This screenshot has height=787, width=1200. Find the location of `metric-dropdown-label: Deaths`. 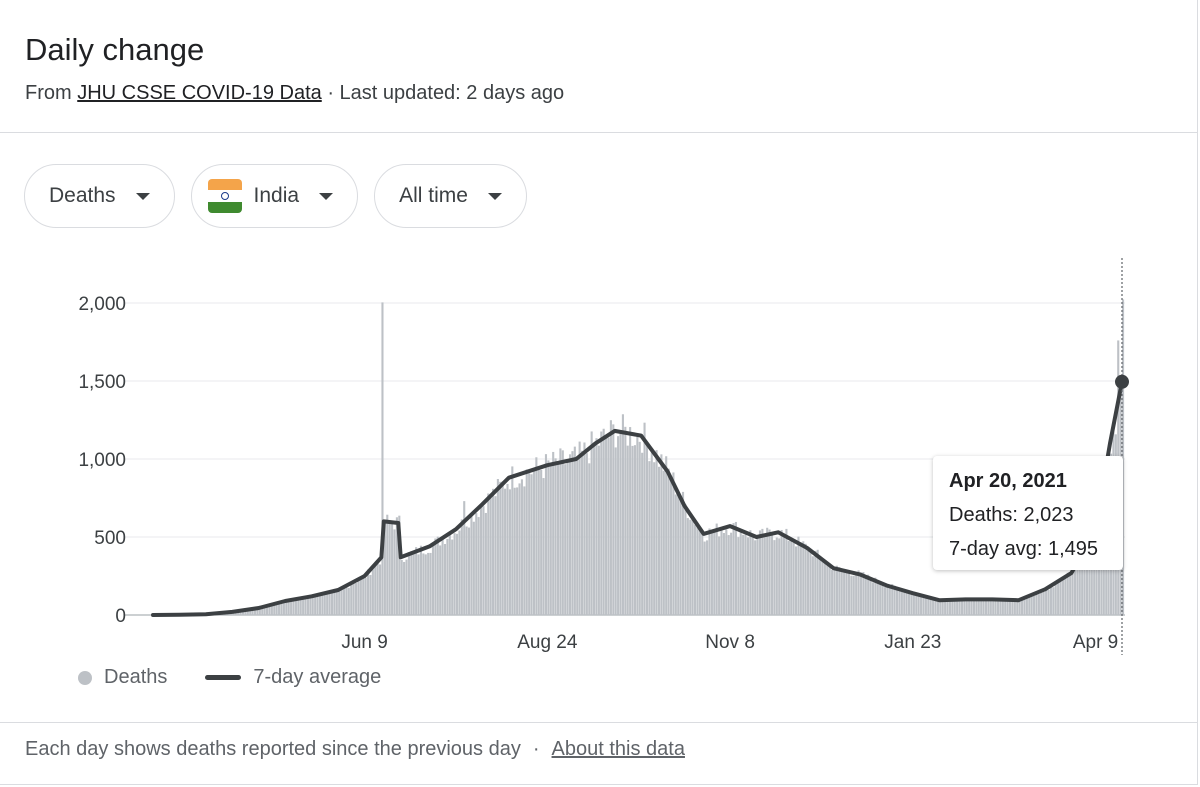

metric-dropdown-label: Deaths is located at coordinates (82, 195).